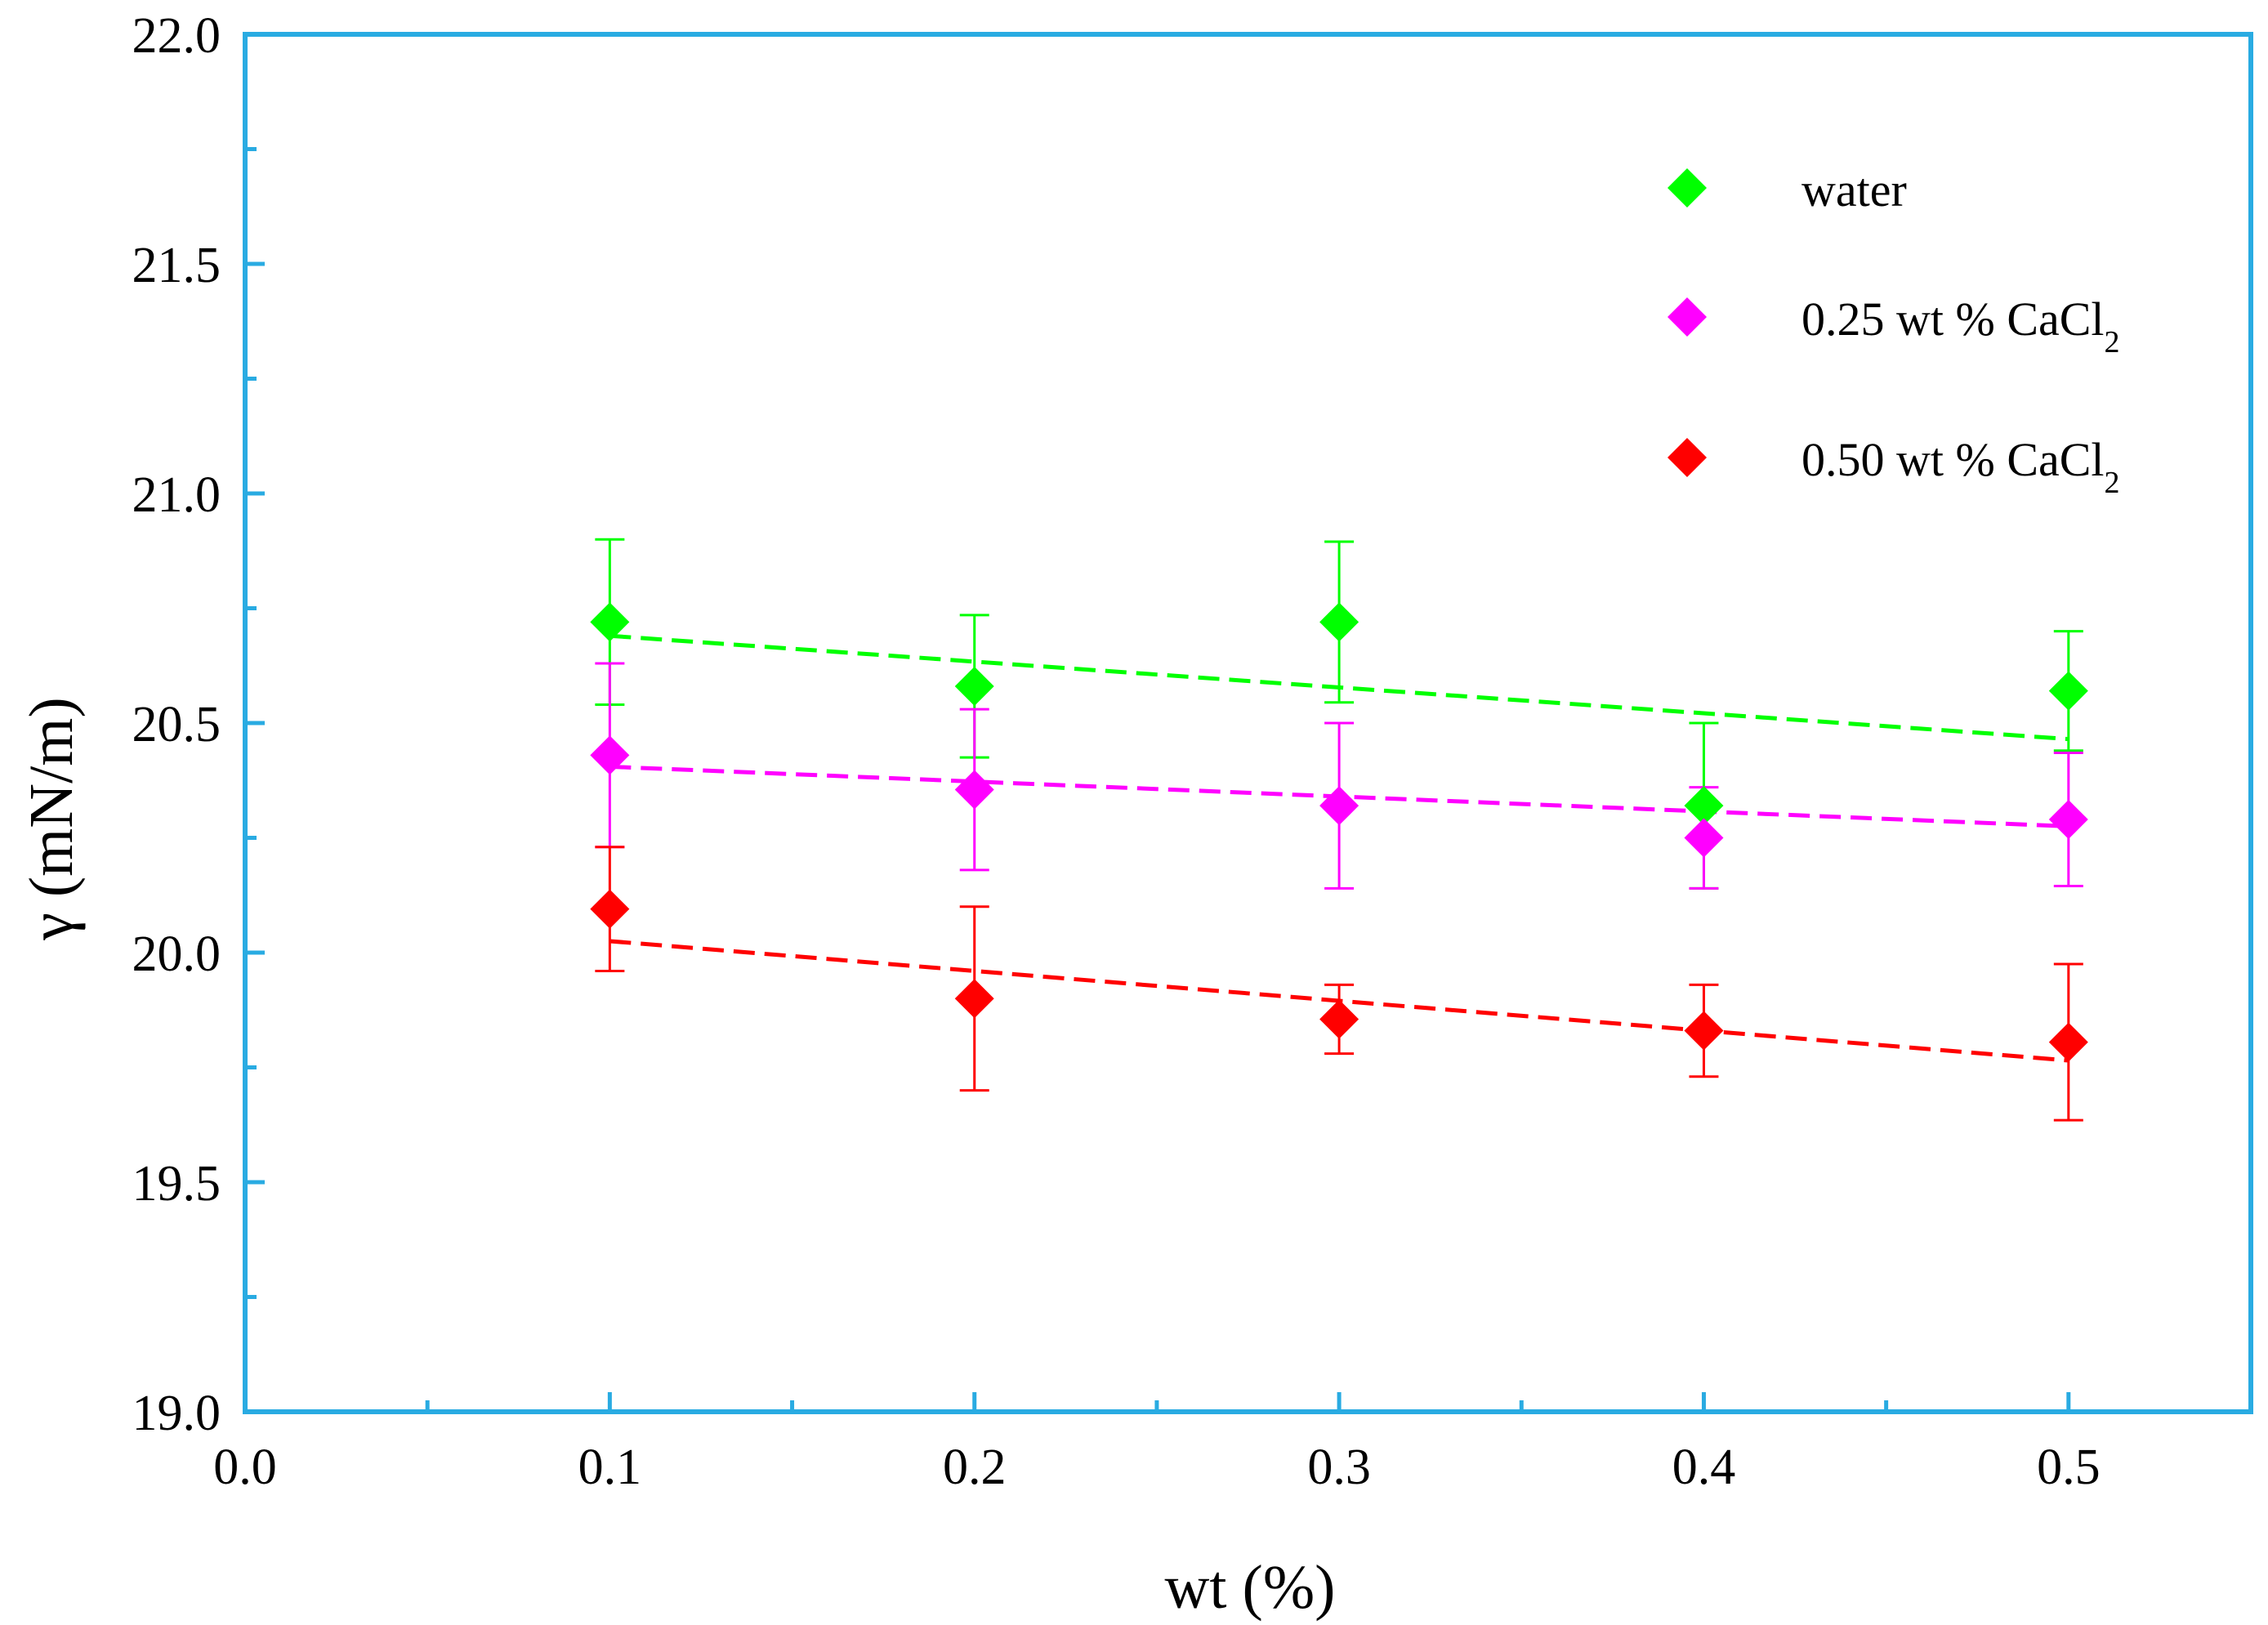 Image resolution: width=2268 pixels, height=1625 pixels. What do you see at coordinates (2069, 1467) in the screenshot?
I see `x-tick-label: 0.5` at bounding box center [2069, 1467].